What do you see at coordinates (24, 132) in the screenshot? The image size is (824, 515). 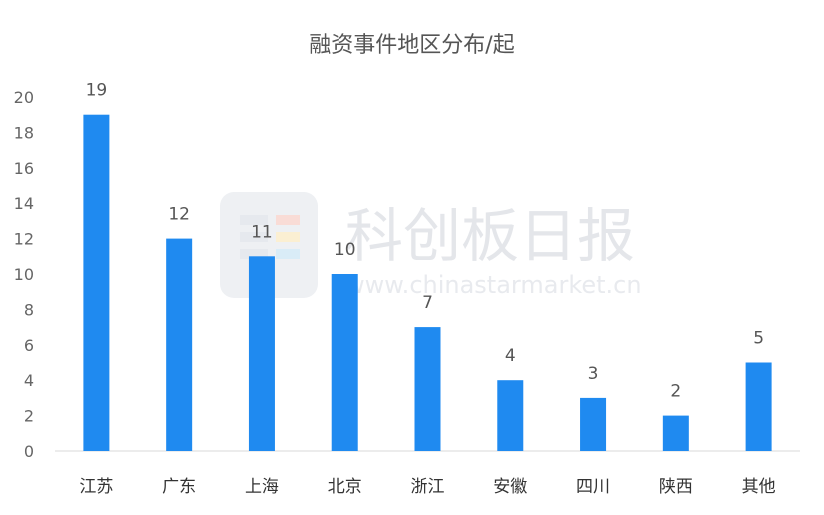 I see `y-tick-label: 18` at bounding box center [24, 132].